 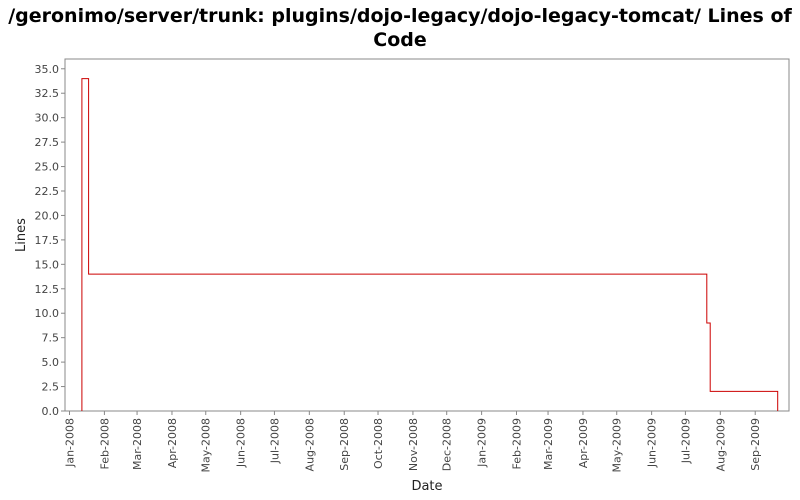 I want to click on x-axis-label: Date, so click(x=426, y=486).